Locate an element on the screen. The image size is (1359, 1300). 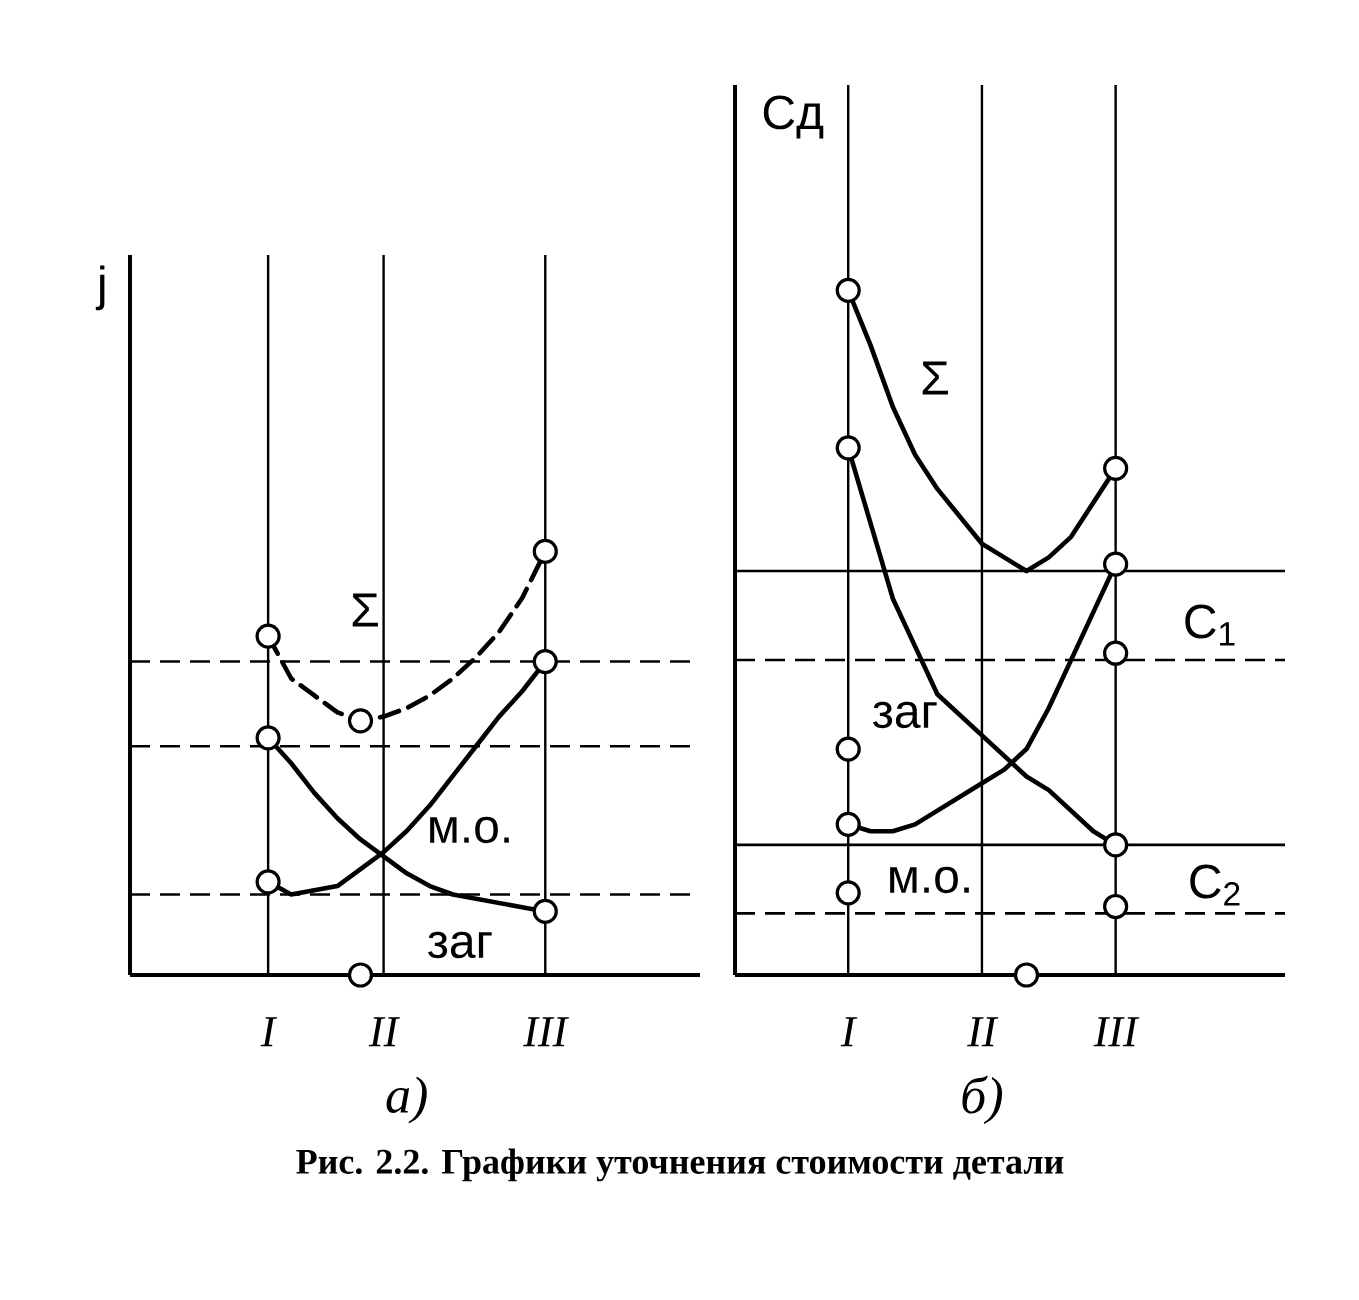
text: б) is located at coordinates (982, 1100).